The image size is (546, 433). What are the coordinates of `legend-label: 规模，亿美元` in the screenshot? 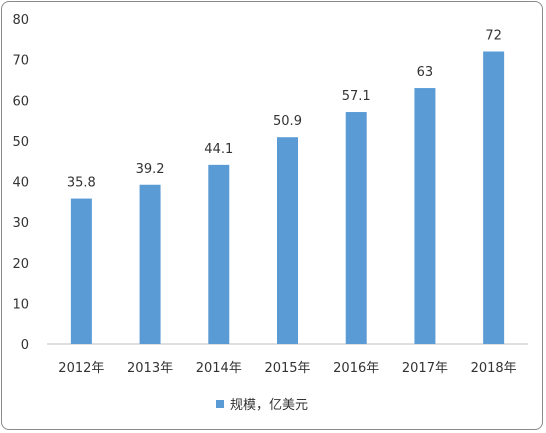 It's located at (269, 405).